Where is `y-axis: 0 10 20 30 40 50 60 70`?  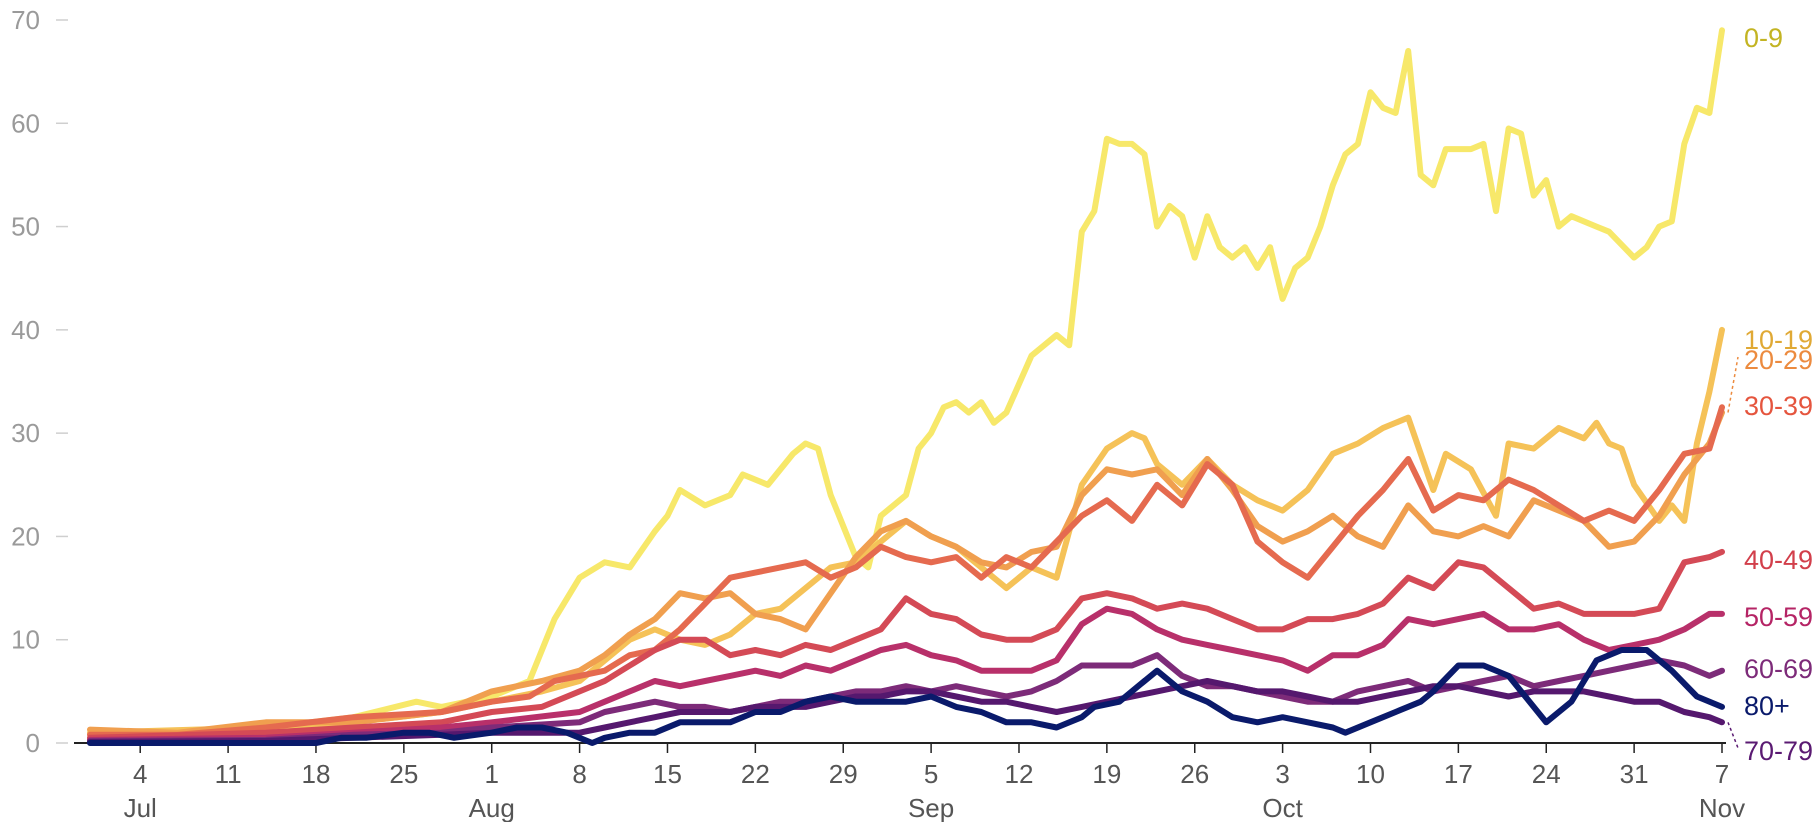
y-axis: 0 10 20 30 40 50 60 70 is located at coordinates (39, 381).